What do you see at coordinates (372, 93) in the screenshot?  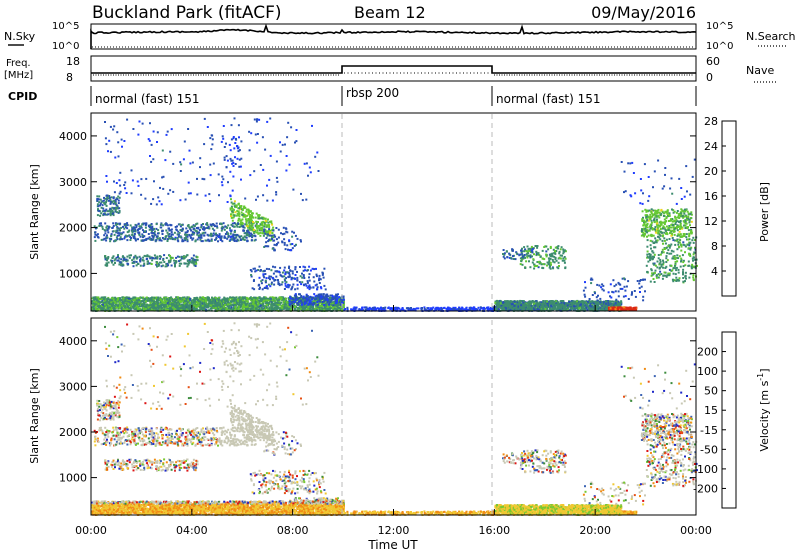 I see `cpid-segment-2: rbsp 200` at bounding box center [372, 93].